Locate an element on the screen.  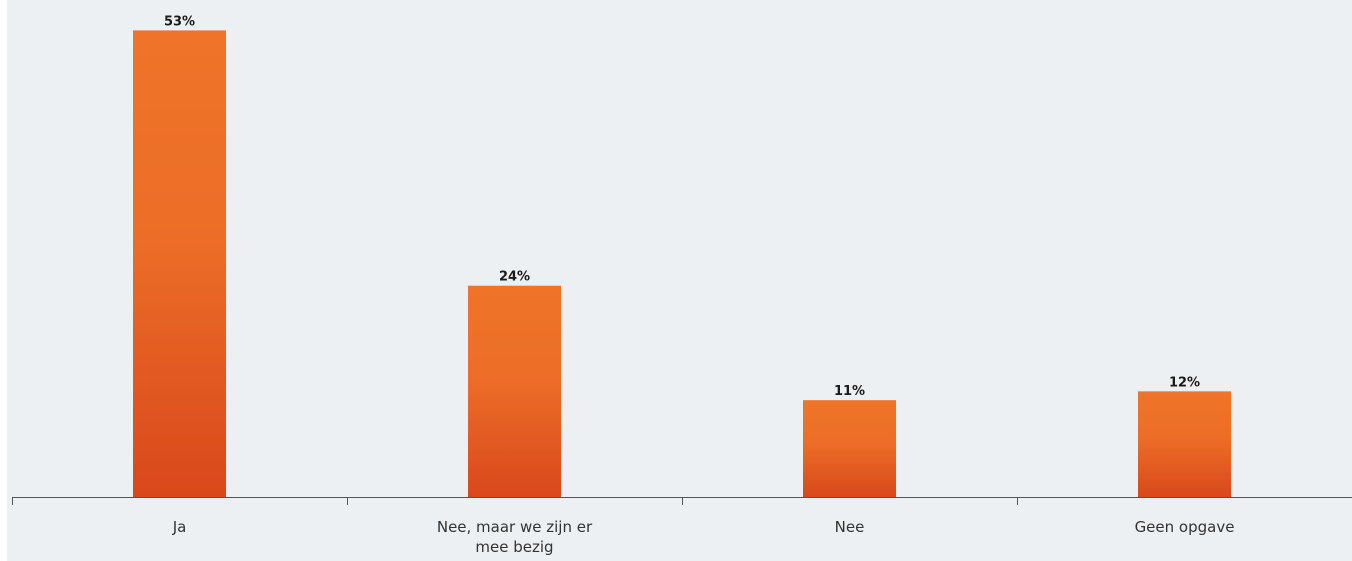
x-tick-label: Nee is located at coordinates (850, 527).